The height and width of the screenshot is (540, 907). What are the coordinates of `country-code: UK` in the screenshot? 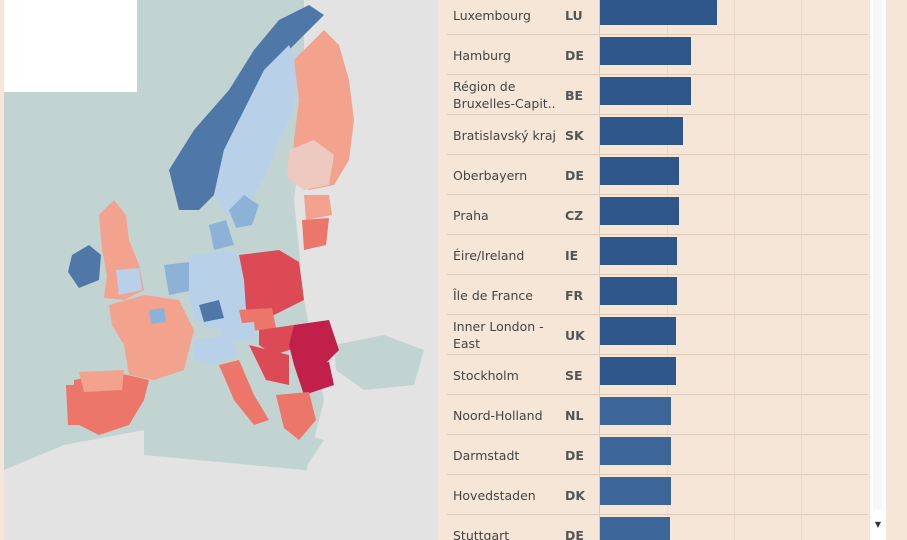 It's located at (575, 335).